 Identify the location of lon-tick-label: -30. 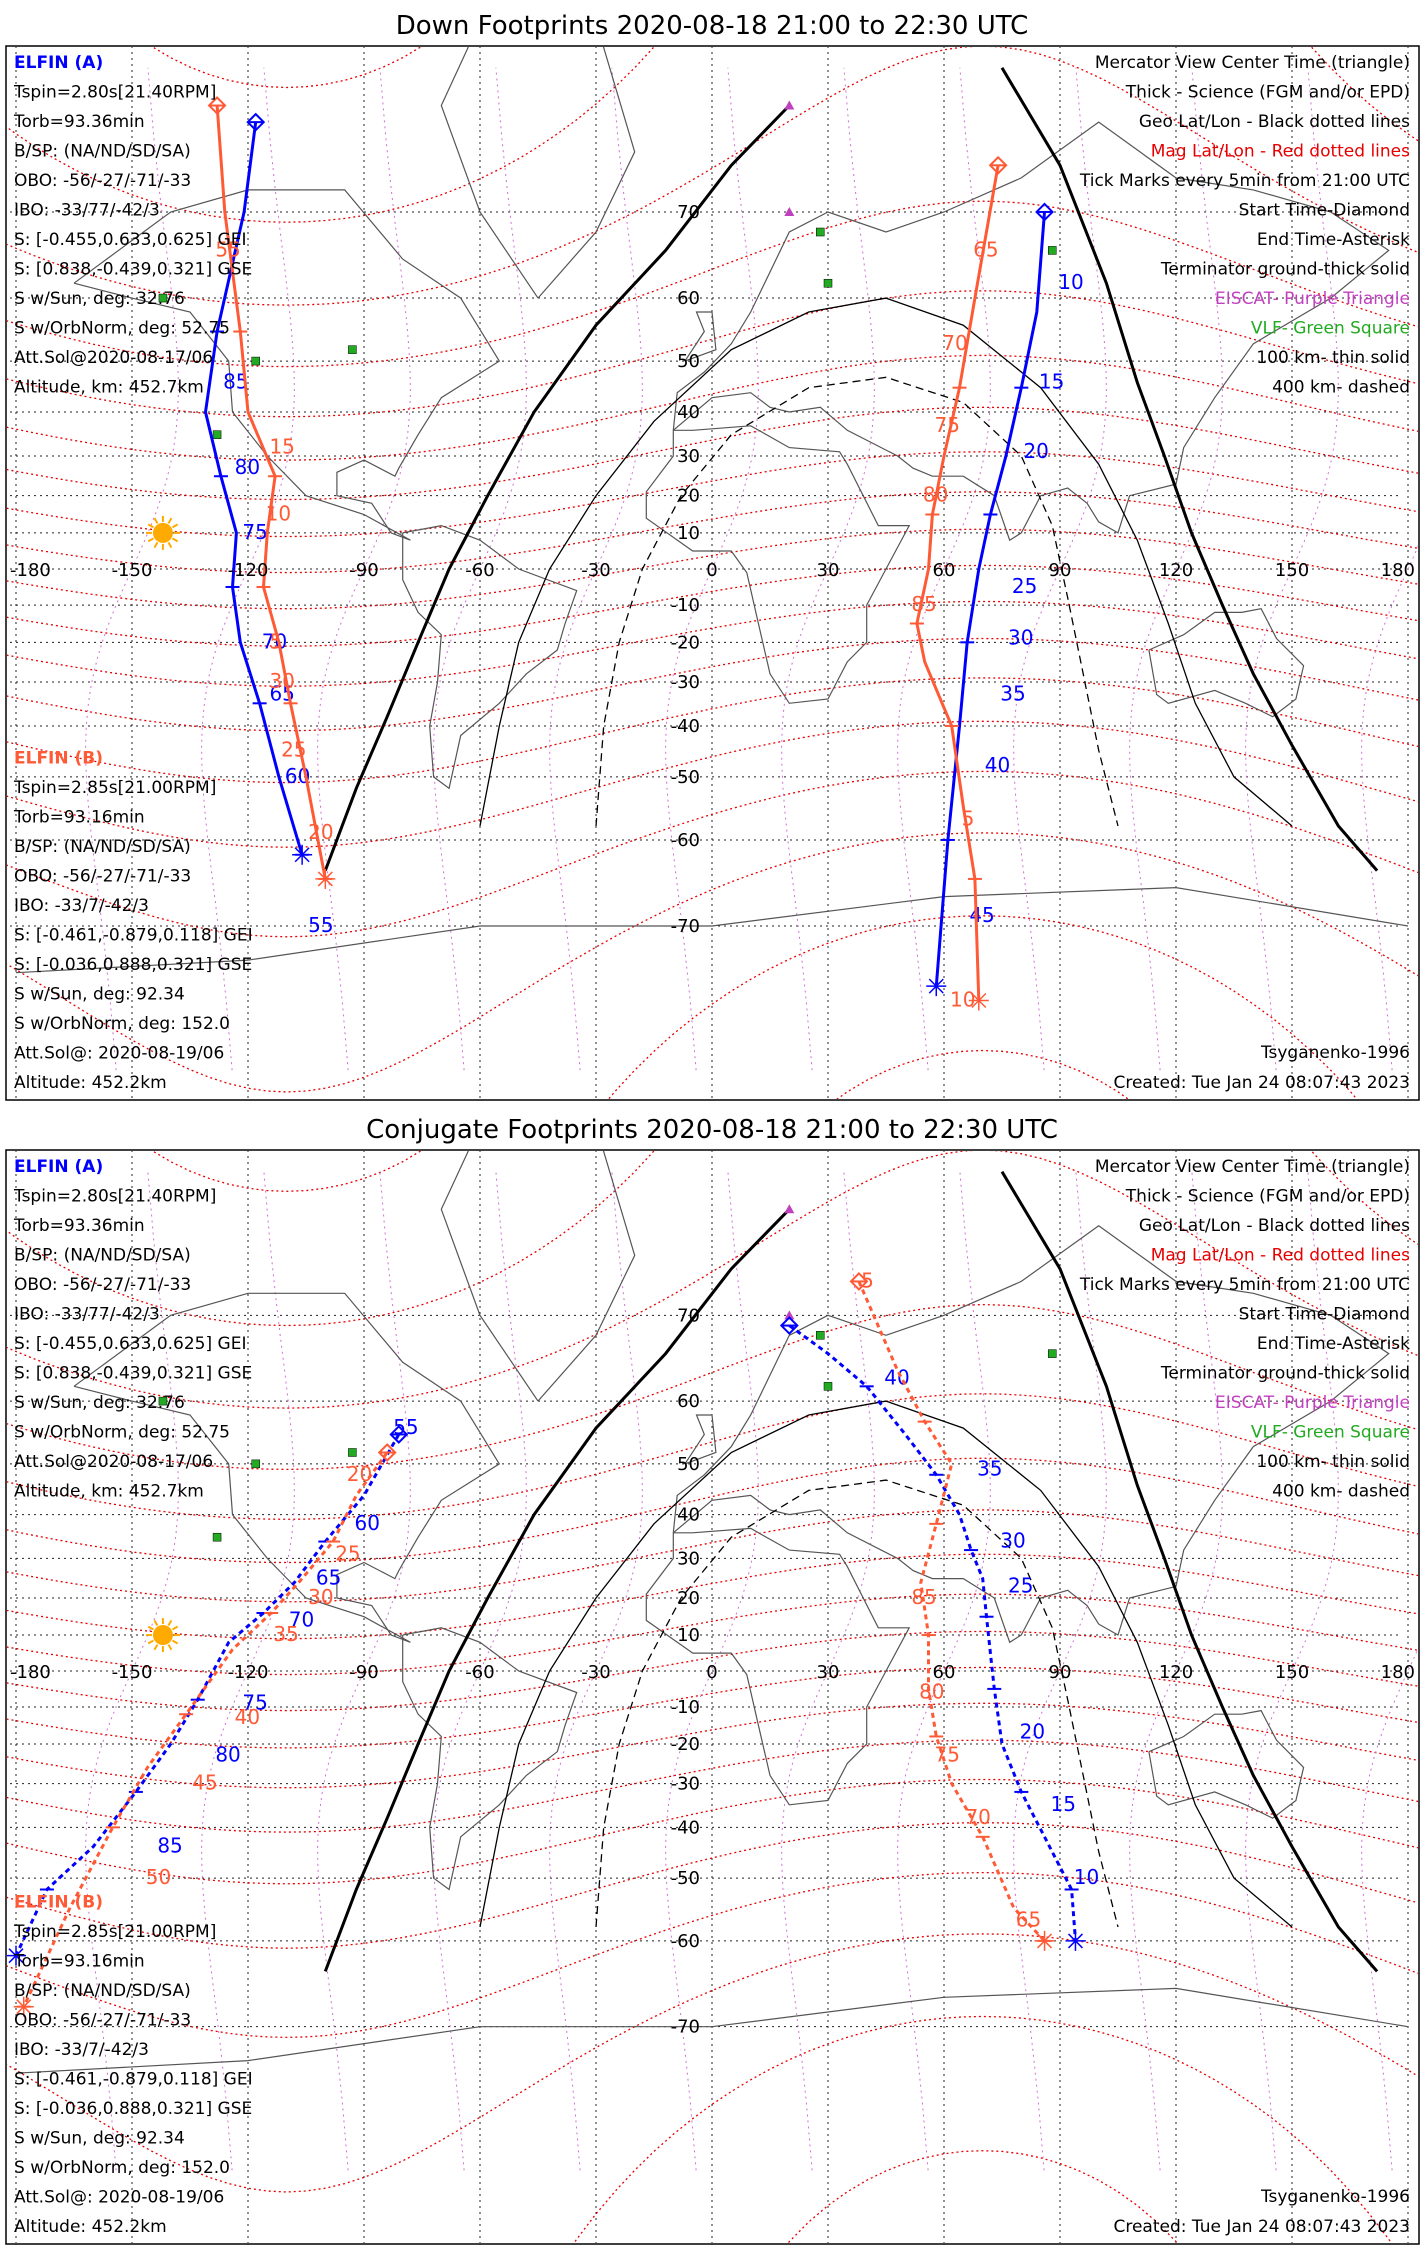
(595, 570).